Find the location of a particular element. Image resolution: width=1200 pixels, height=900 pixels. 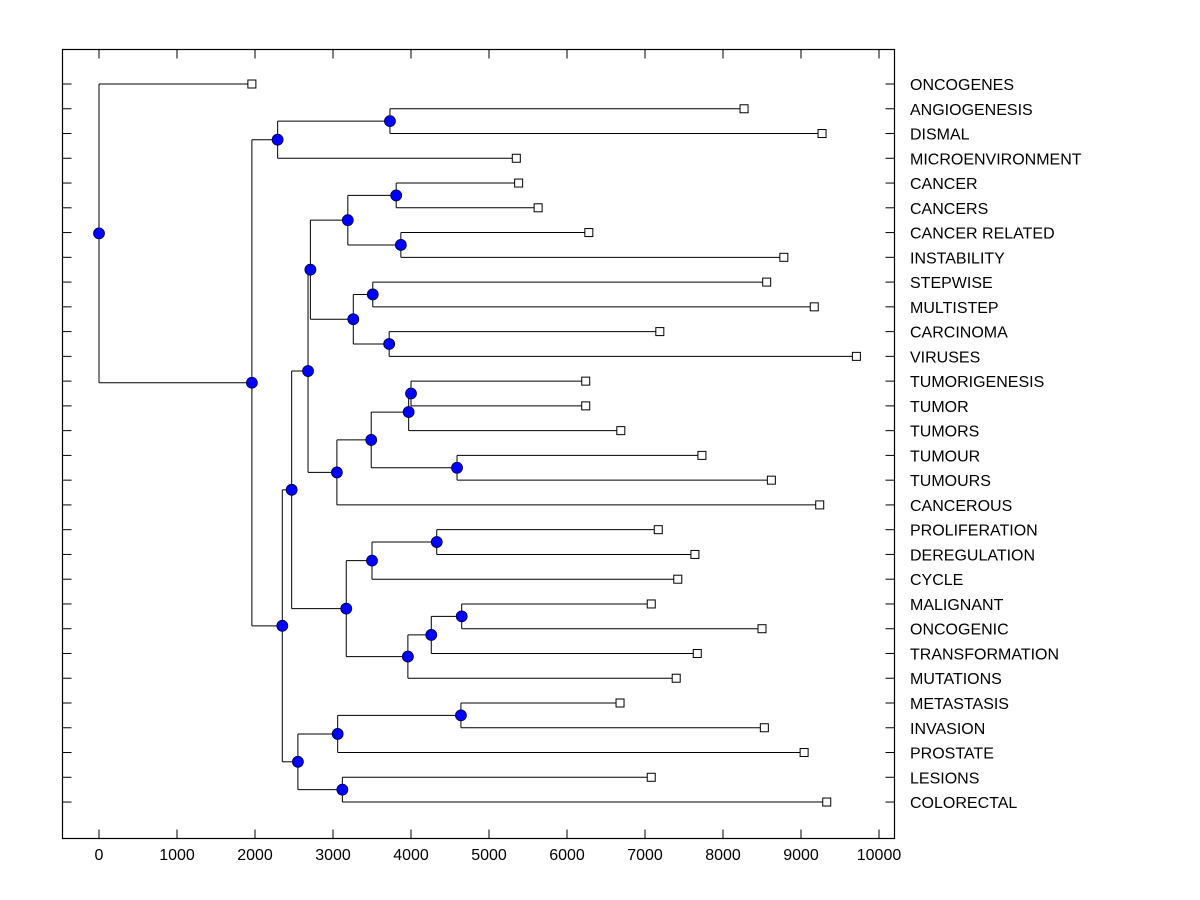

leaf-label: LESIONS is located at coordinates (944, 778).